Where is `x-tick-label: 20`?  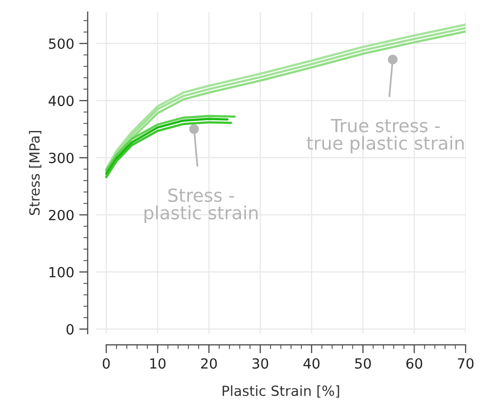 x-tick-label: 20 is located at coordinates (209, 363).